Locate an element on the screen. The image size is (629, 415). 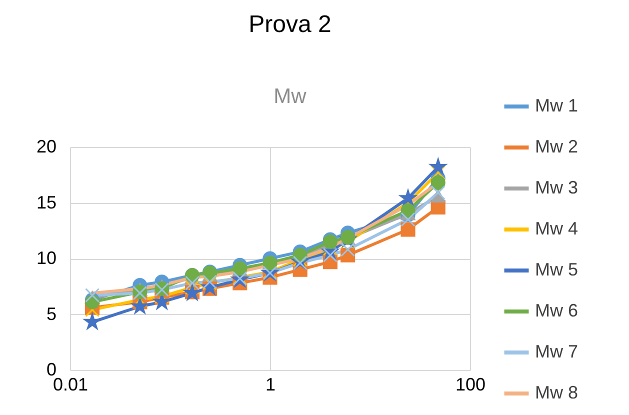
y-tick-label: 10 is located at coordinates (46, 258).